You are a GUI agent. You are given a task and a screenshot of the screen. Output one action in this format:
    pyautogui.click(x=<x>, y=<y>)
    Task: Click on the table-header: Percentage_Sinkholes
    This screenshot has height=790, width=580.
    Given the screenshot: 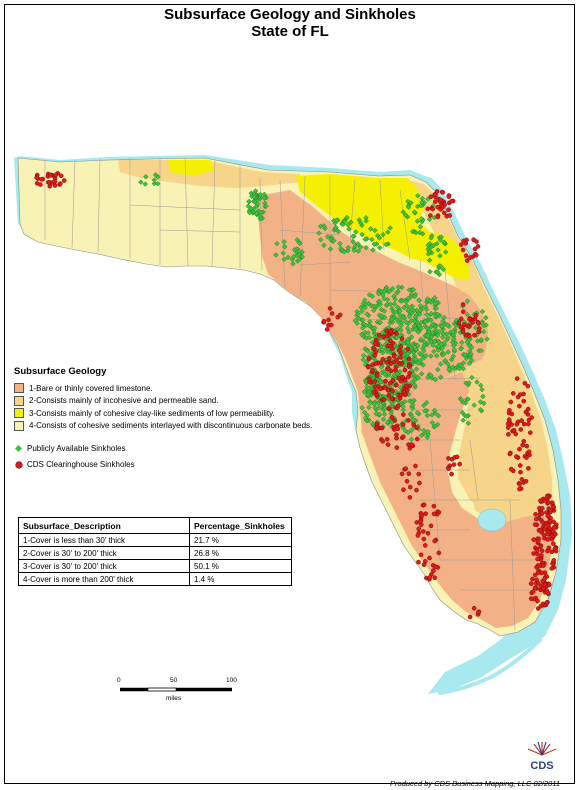 What is the action you would take?
    pyautogui.click(x=240, y=525)
    